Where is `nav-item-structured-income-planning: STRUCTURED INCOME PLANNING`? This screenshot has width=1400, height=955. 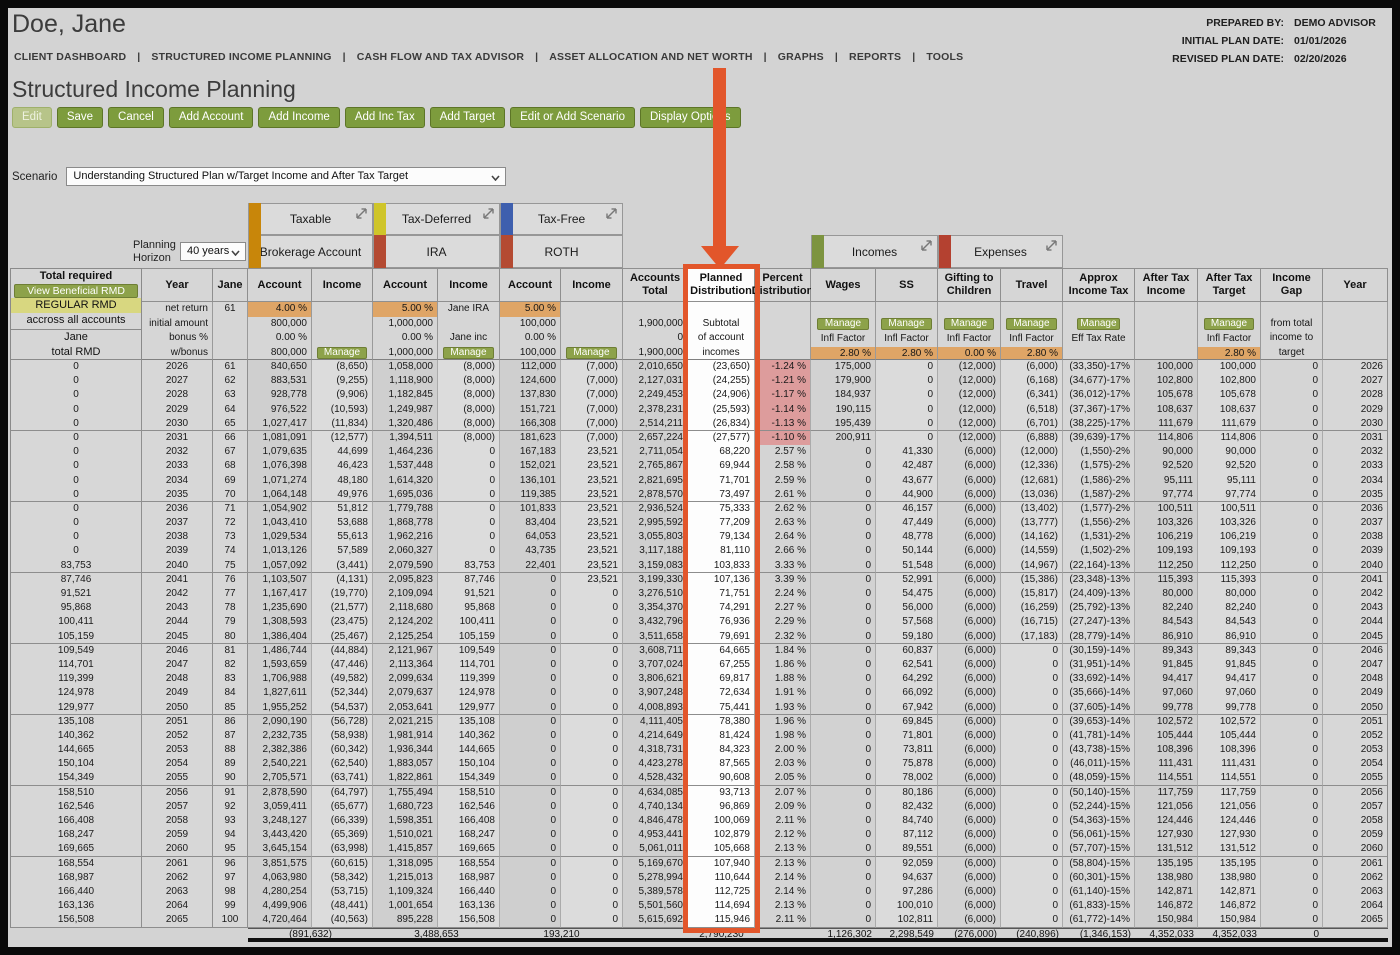 nav-item-structured-income-planning: STRUCTURED INCOME PLANNING is located at coordinates (241, 57).